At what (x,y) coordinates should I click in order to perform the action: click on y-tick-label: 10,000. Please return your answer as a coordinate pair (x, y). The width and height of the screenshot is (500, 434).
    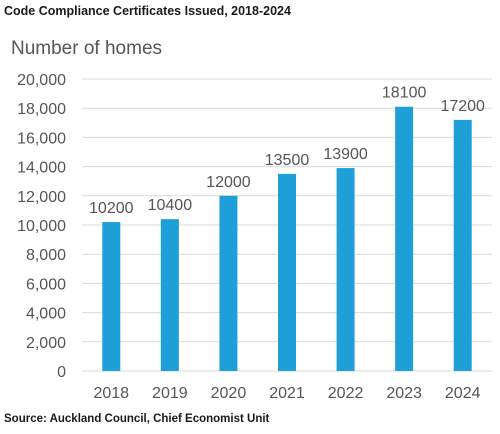
    Looking at the image, I should click on (41, 226).